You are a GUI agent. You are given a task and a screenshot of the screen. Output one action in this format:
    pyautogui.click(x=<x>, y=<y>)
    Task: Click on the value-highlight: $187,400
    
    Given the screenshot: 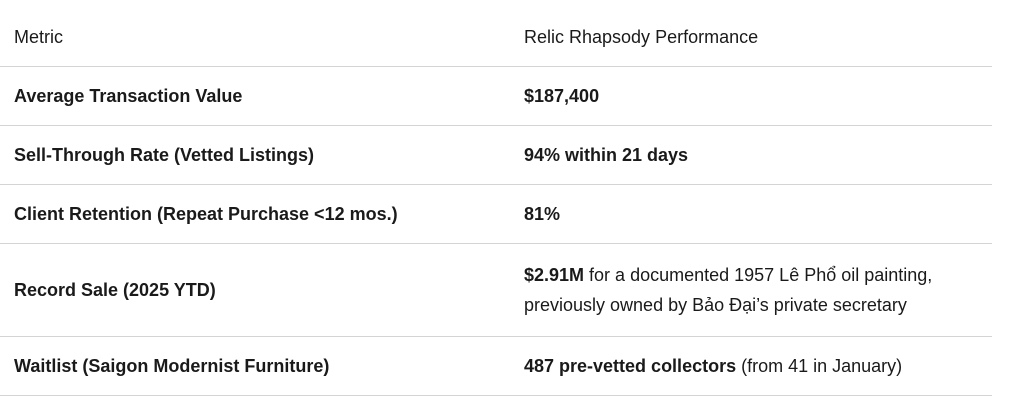 What is the action you would take?
    pyautogui.click(x=562, y=96)
    